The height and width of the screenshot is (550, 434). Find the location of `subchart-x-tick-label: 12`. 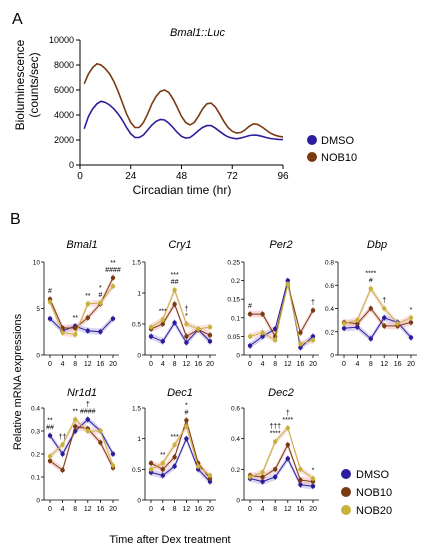

subchart-x-tick-label: 12 is located at coordinates (88, 364).